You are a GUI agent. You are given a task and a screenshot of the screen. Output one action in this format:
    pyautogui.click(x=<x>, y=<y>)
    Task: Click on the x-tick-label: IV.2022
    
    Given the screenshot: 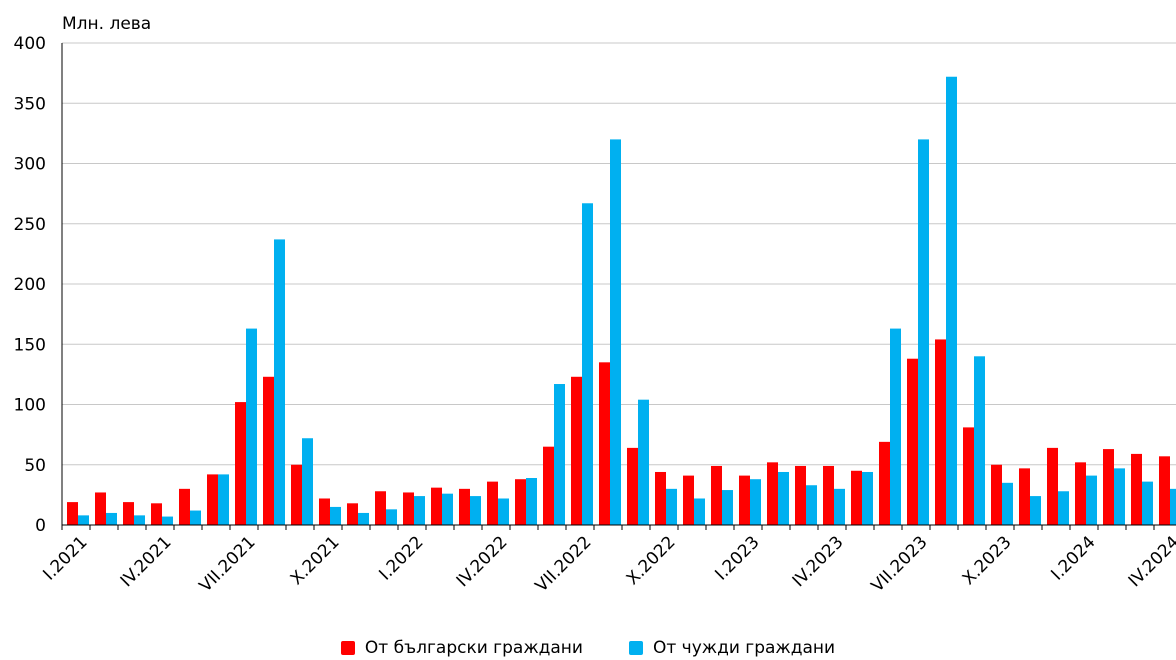 What is the action you would take?
    pyautogui.click(x=482, y=561)
    